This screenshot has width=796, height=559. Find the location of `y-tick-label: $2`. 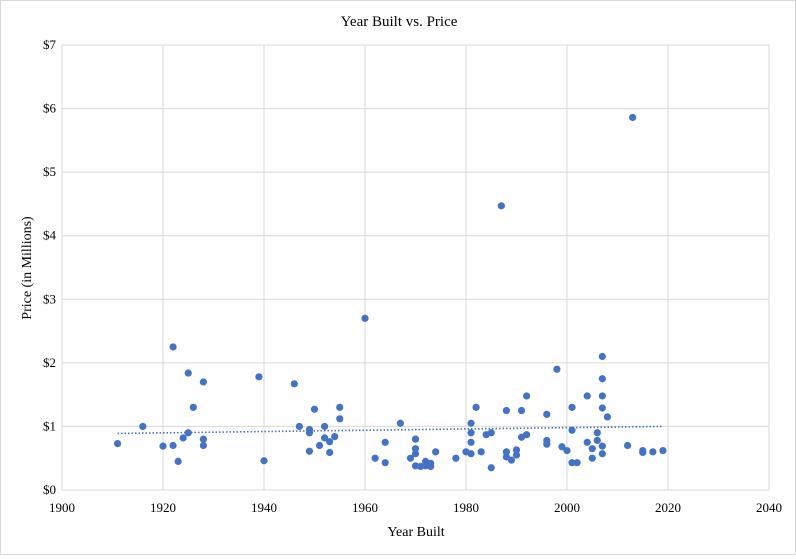

y-tick-label: $2 is located at coordinates (49, 362).